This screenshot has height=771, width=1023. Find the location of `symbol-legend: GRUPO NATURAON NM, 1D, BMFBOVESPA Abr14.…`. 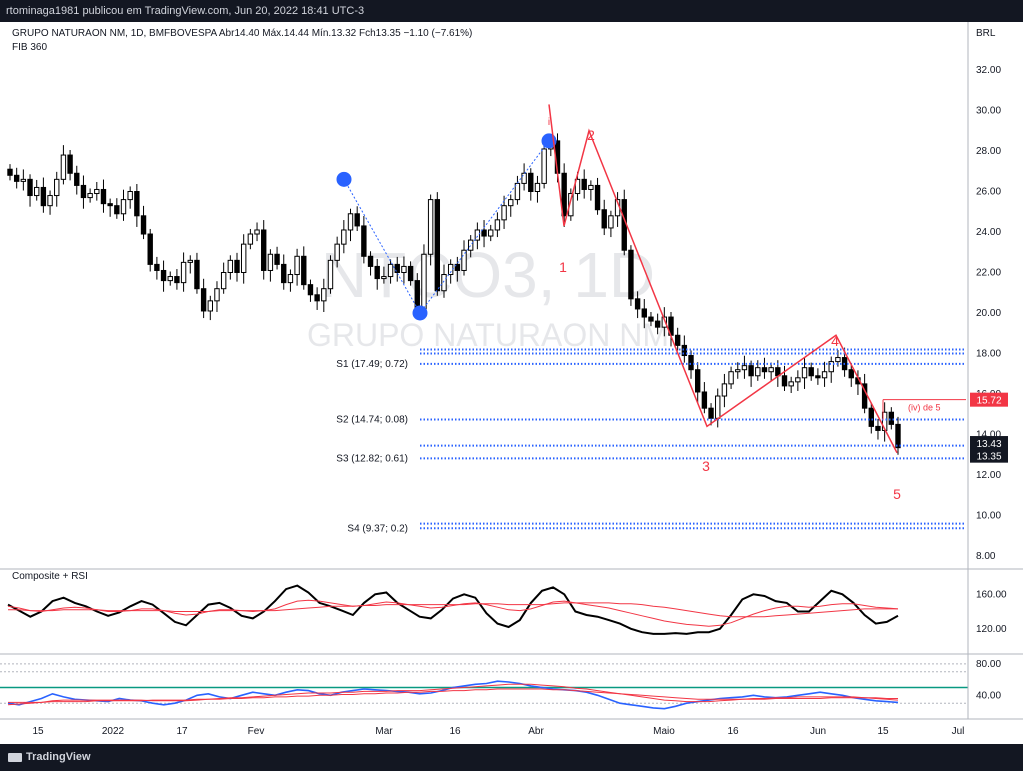

symbol-legend: GRUPO NATURAON NM, 1D, BMFBOVESPA Abr14.… is located at coordinates (242, 33).